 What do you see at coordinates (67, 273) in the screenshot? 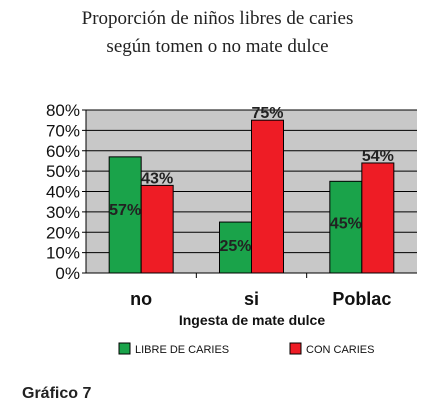
I see `y-tick-label: 0%` at bounding box center [67, 273].